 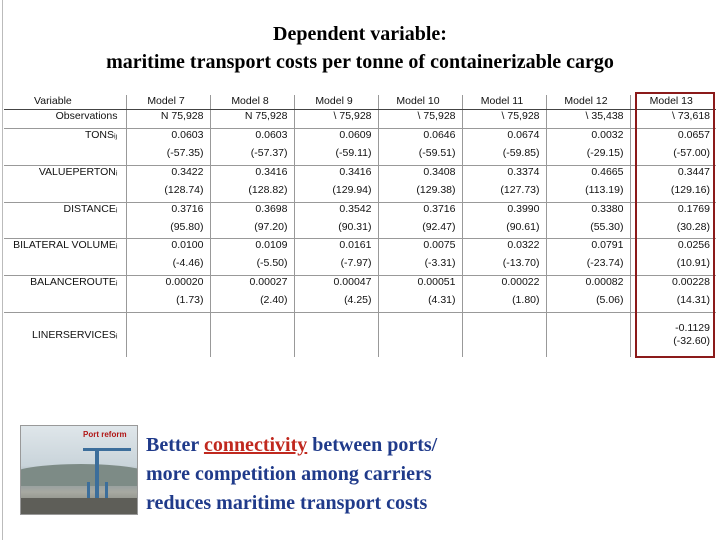 What do you see at coordinates (587, 102) in the screenshot?
I see `model-header: Model 12` at bounding box center [587, 102].